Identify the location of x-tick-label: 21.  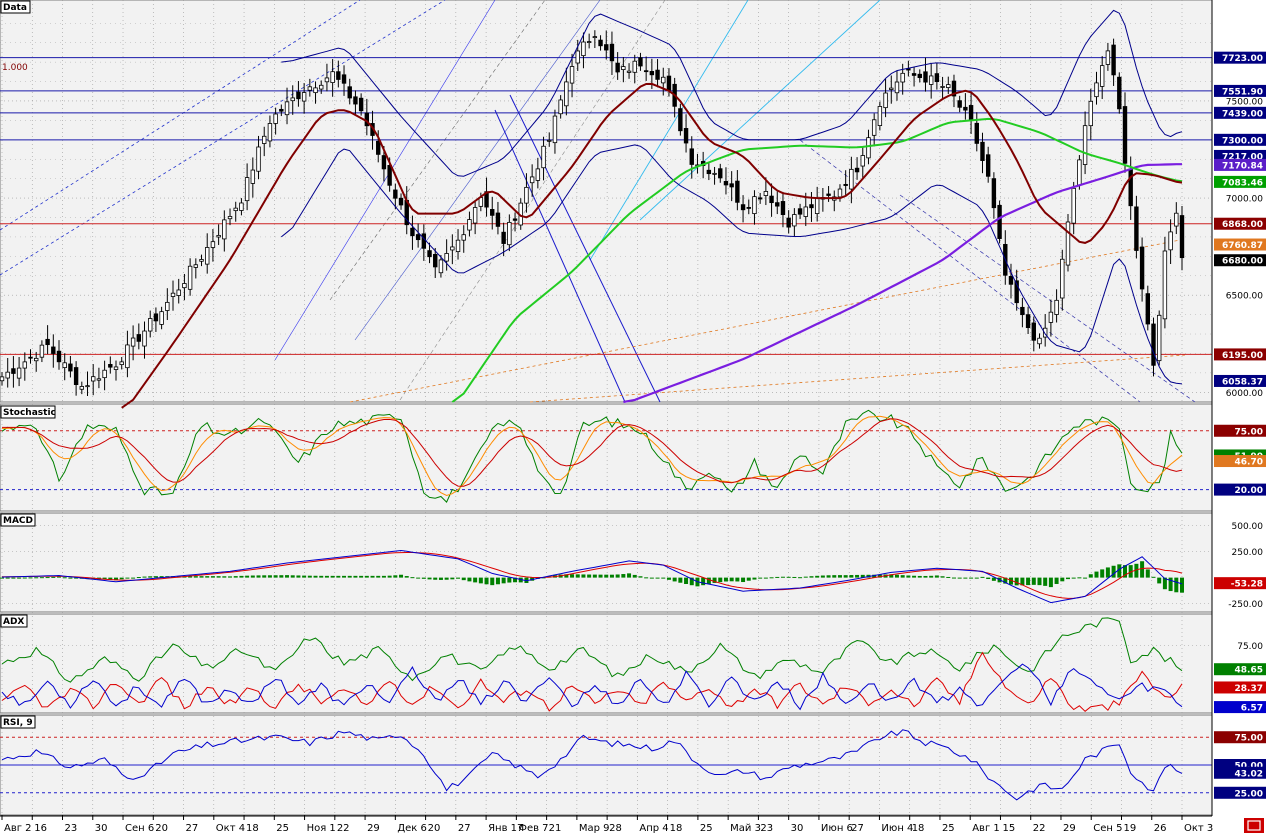
(555, 828).